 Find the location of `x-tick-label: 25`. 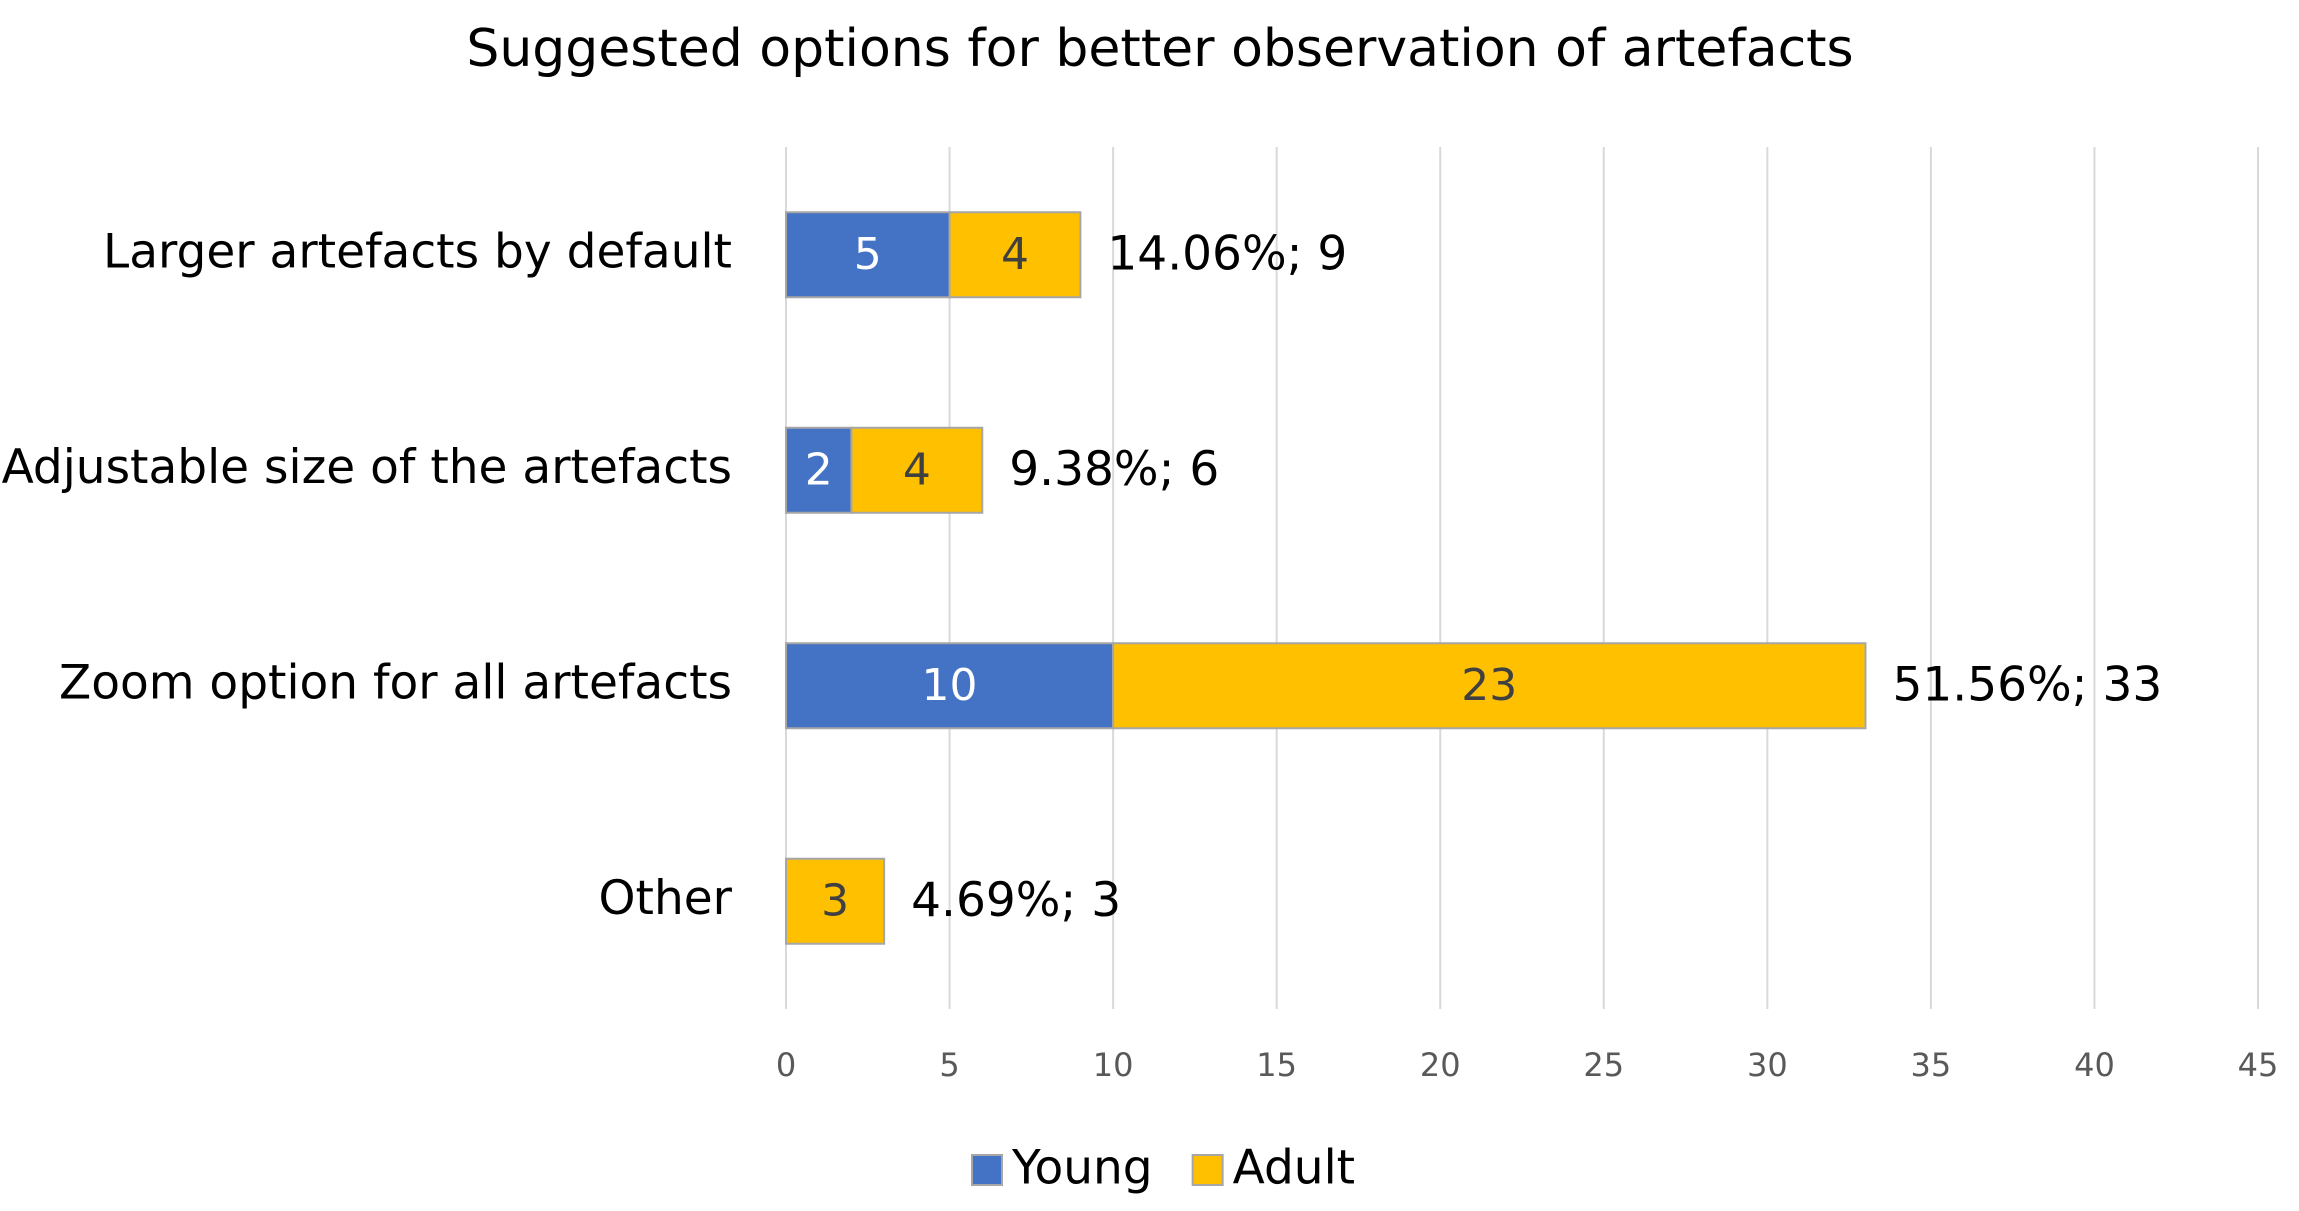

x-tick-label: 25 is located at coordinates (1603, 1065).